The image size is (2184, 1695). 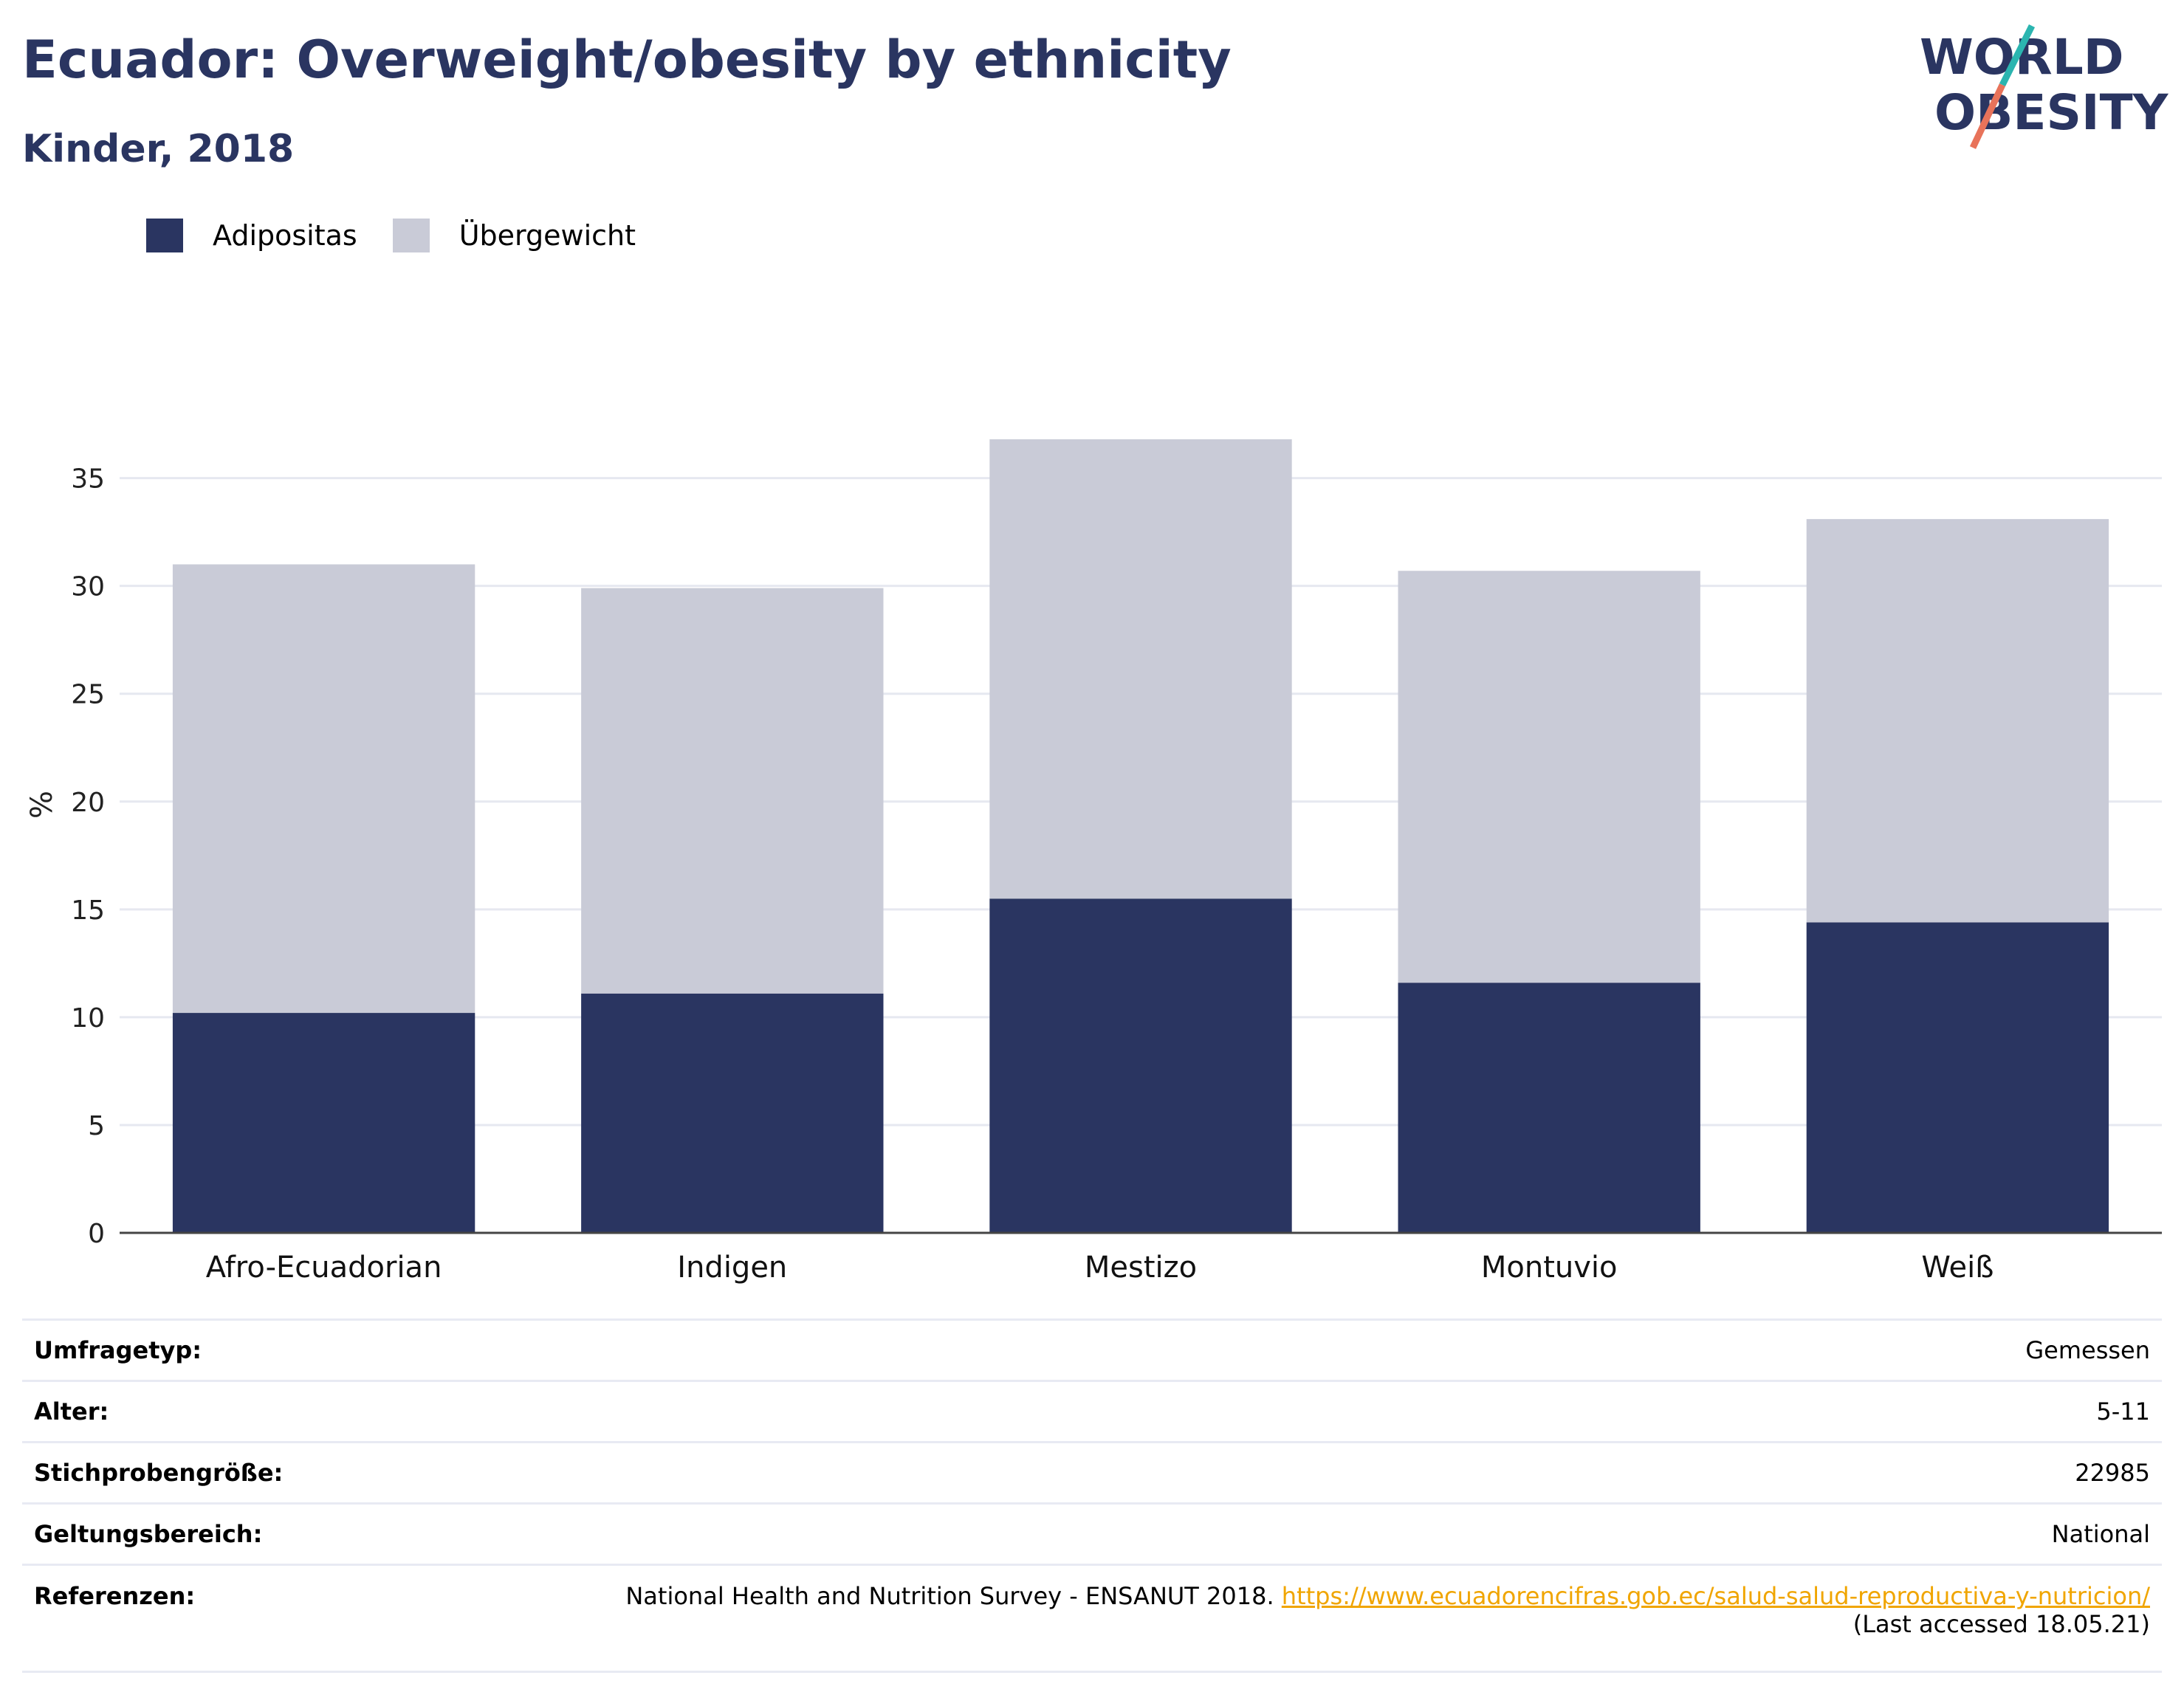 What do you see at coordinates (2052, 112) in the screenshot?
I see `logo-line2: OBESITY` at bounding box center [2052, 112].